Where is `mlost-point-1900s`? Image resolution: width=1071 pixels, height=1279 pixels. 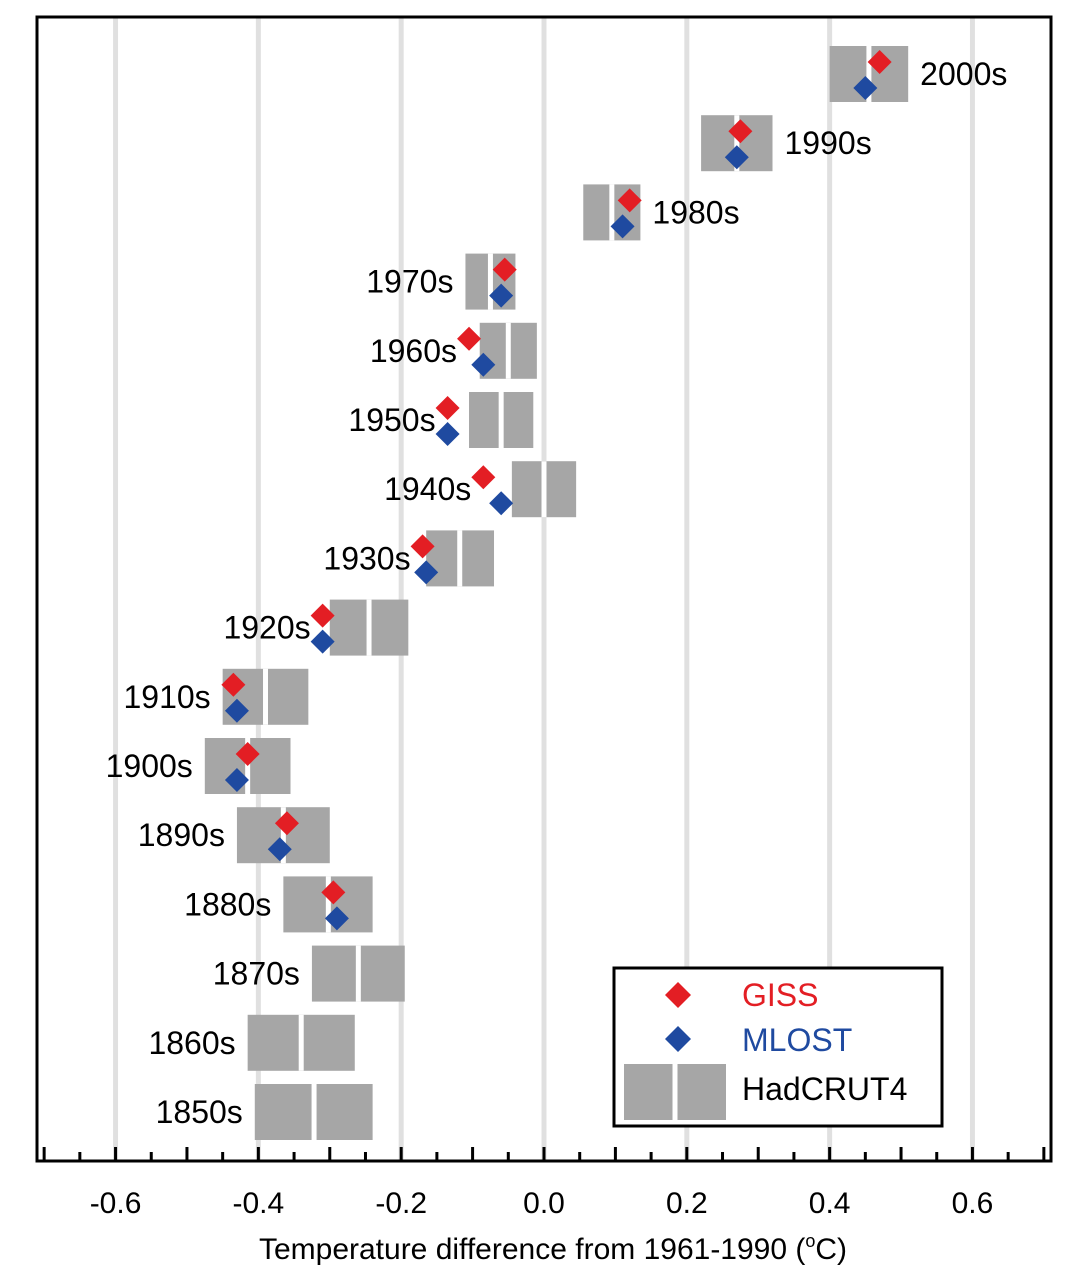
mlost-point-1900s is located at coordinates (236, 780).